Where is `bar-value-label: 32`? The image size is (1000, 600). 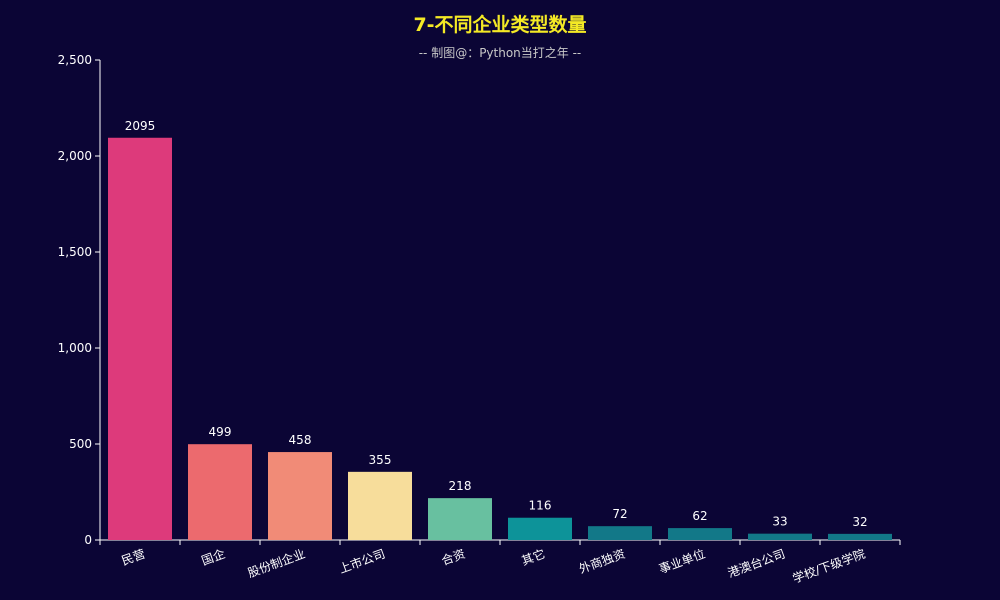 bar-value-label: 32 is located at coordinates (859, 522).